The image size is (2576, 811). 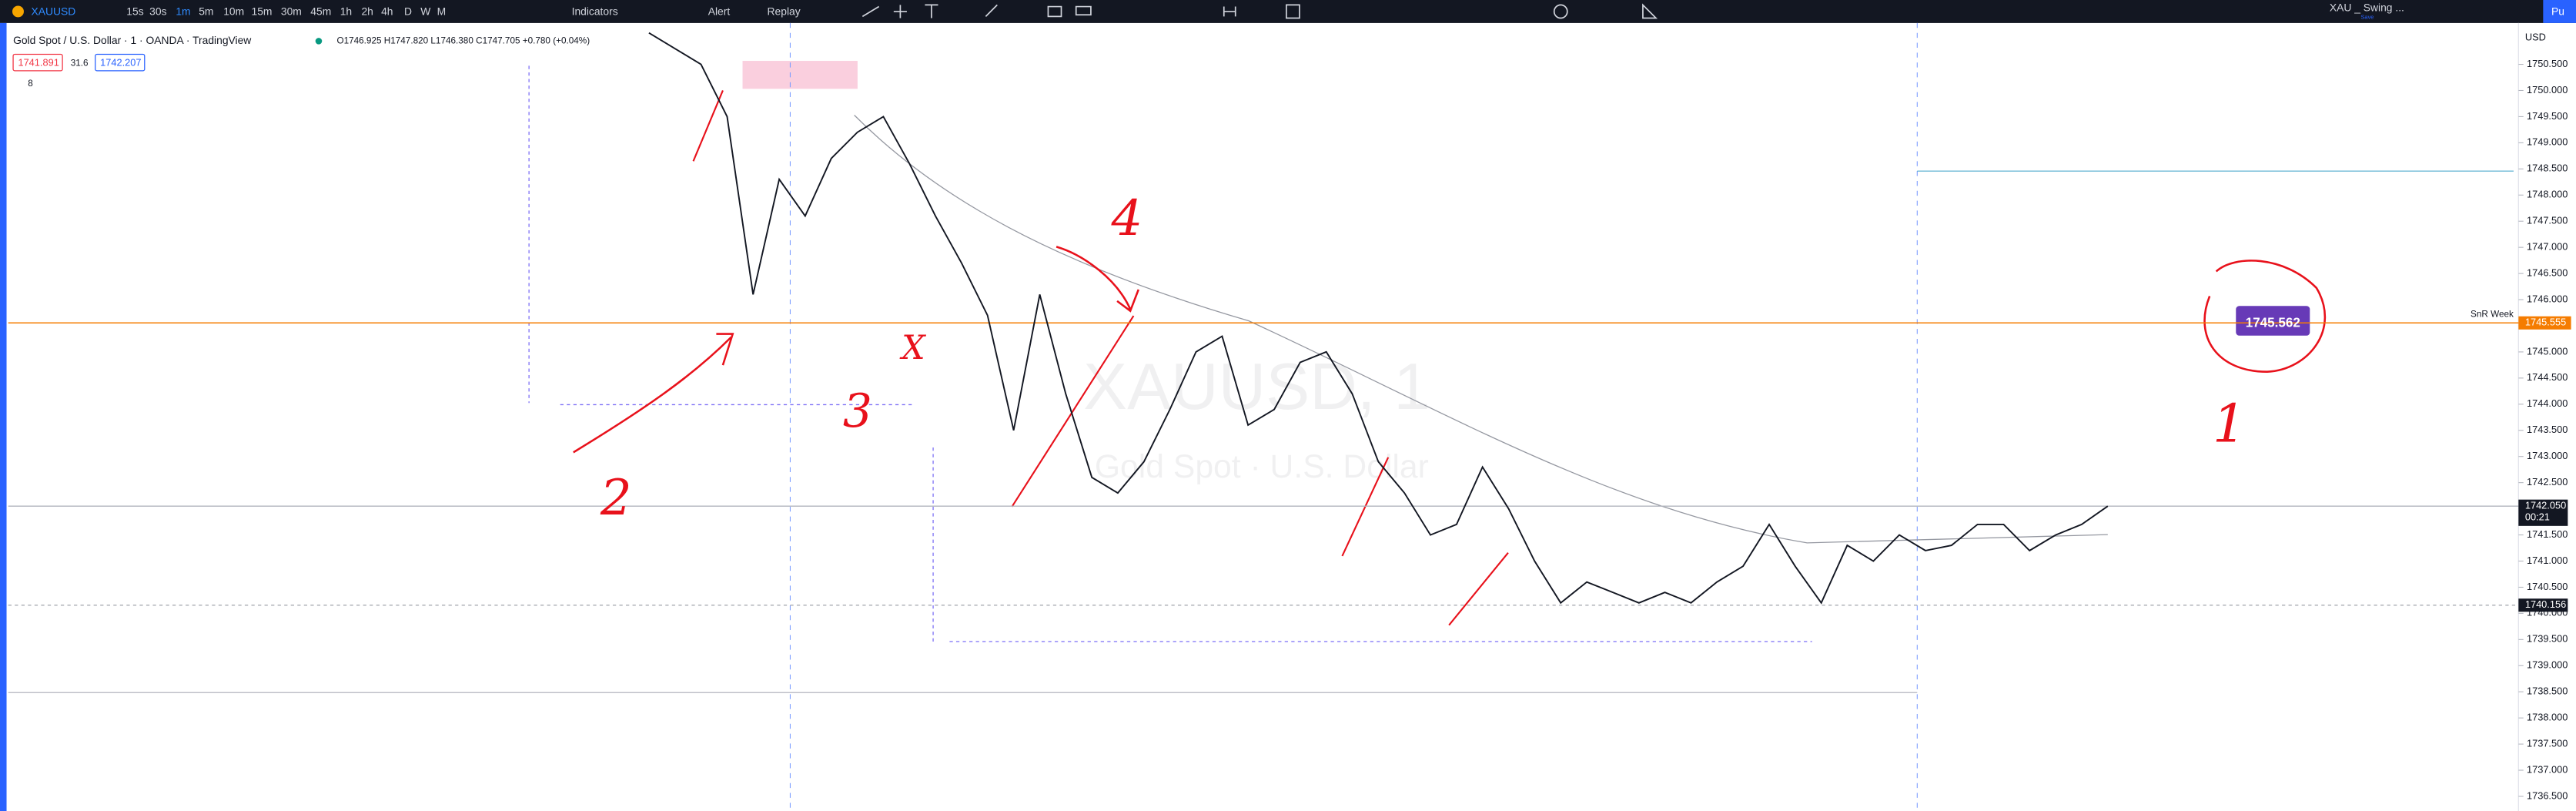 What do you see at coordinates (2548, 194) in the screenshot?
I see `y-tick-label: 1748.000` at bounding box center [2548, 194].